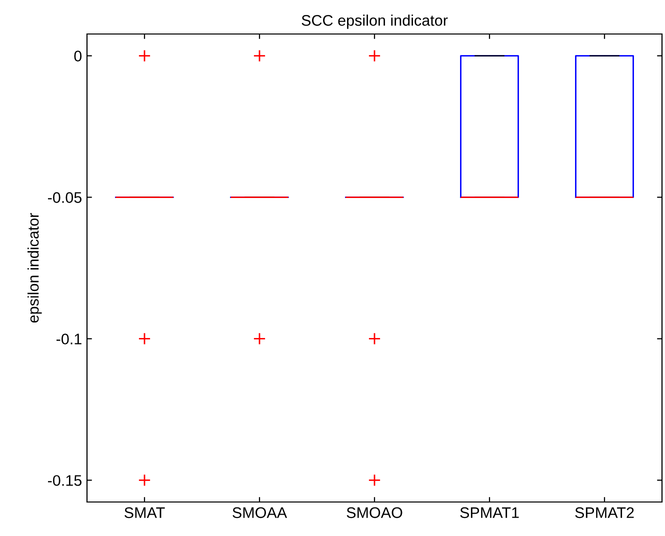 This screenshot has height=536, width=665. What do you see at coordinates (144, 512) in the screenshot?
I see `x-tick-label: SMAT` at bounding box center [144, 512].